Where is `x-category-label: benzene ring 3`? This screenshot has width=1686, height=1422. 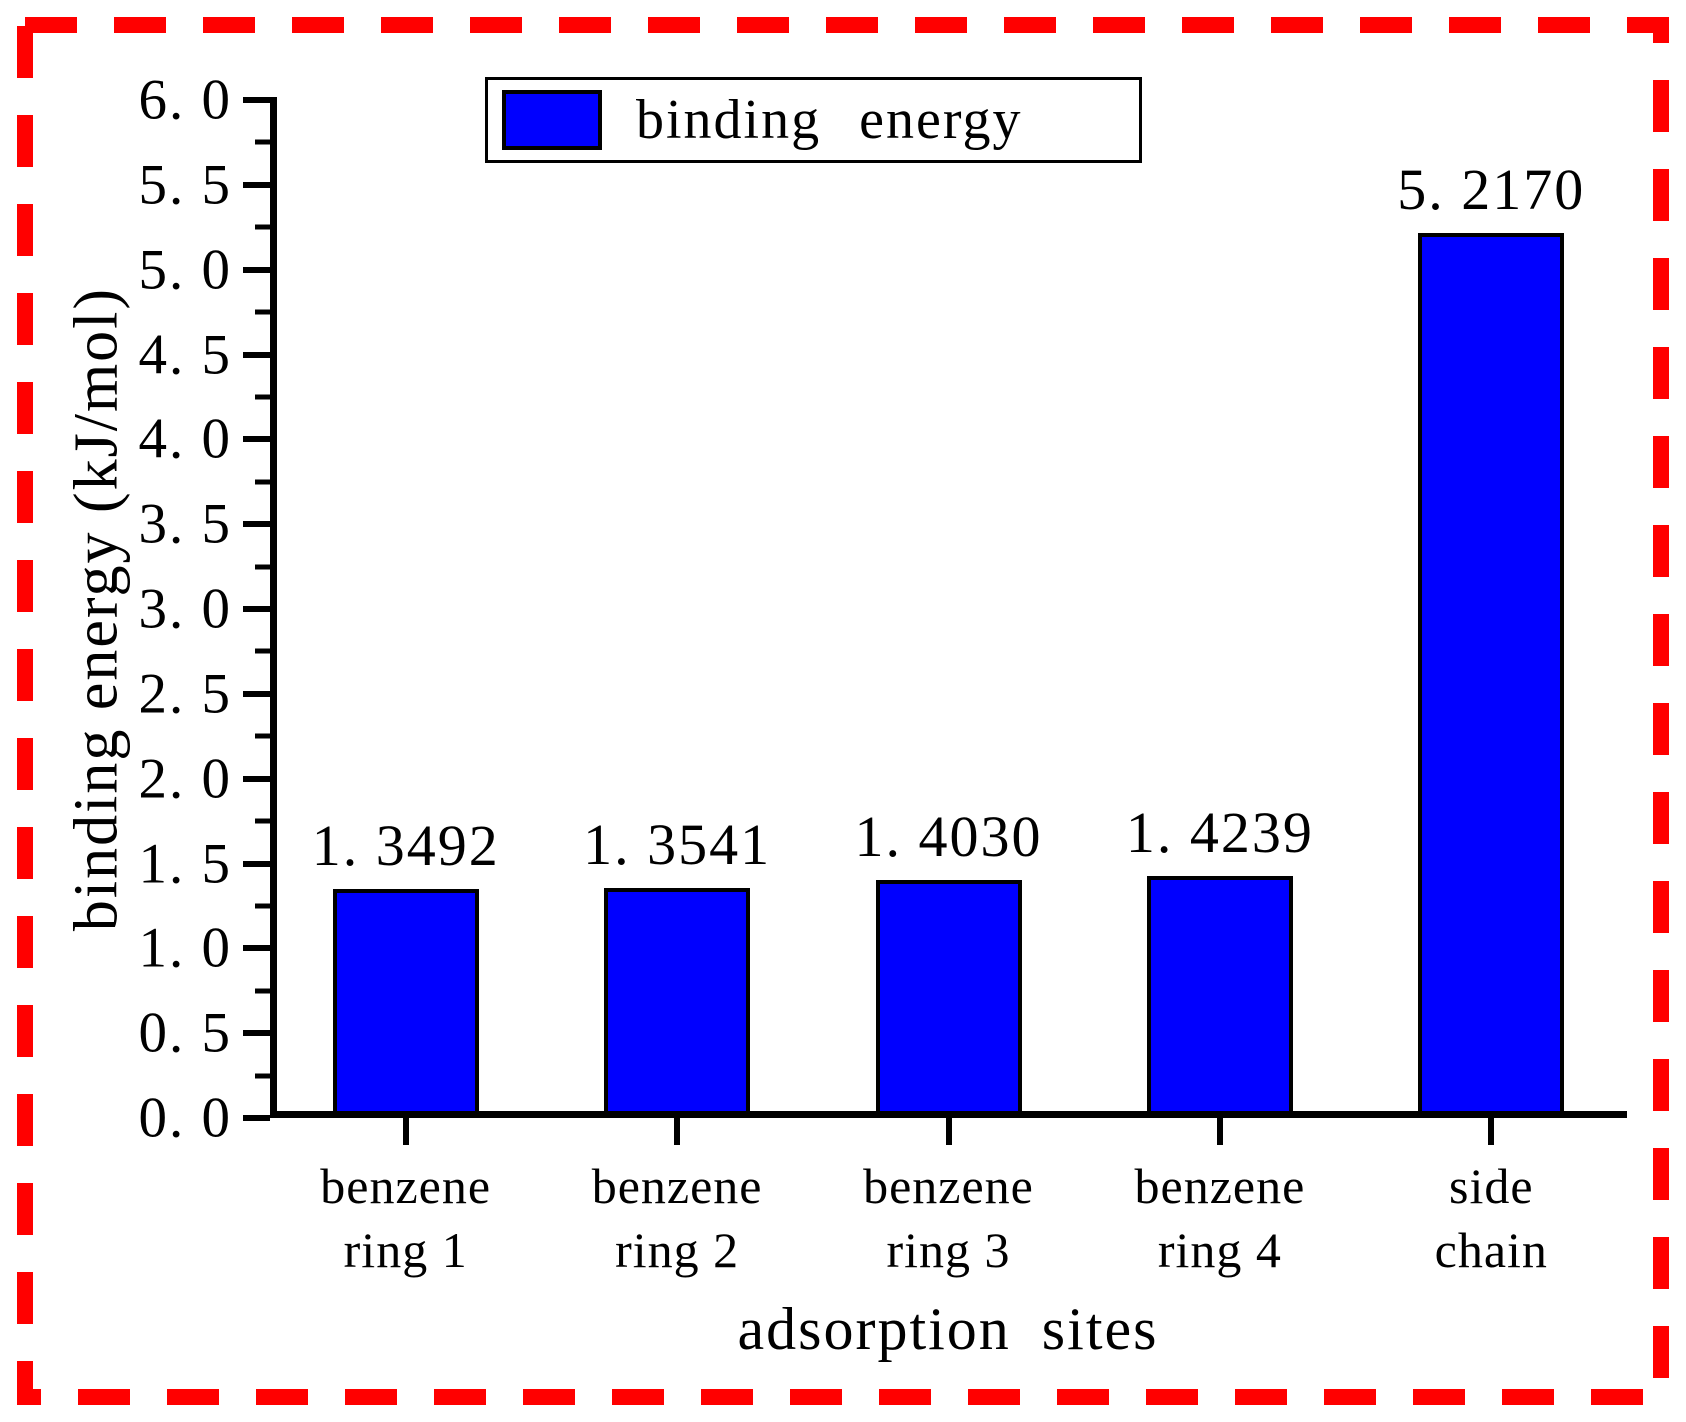 x-category-label: benzene ring 3 is located at coordinates (948, 1218).